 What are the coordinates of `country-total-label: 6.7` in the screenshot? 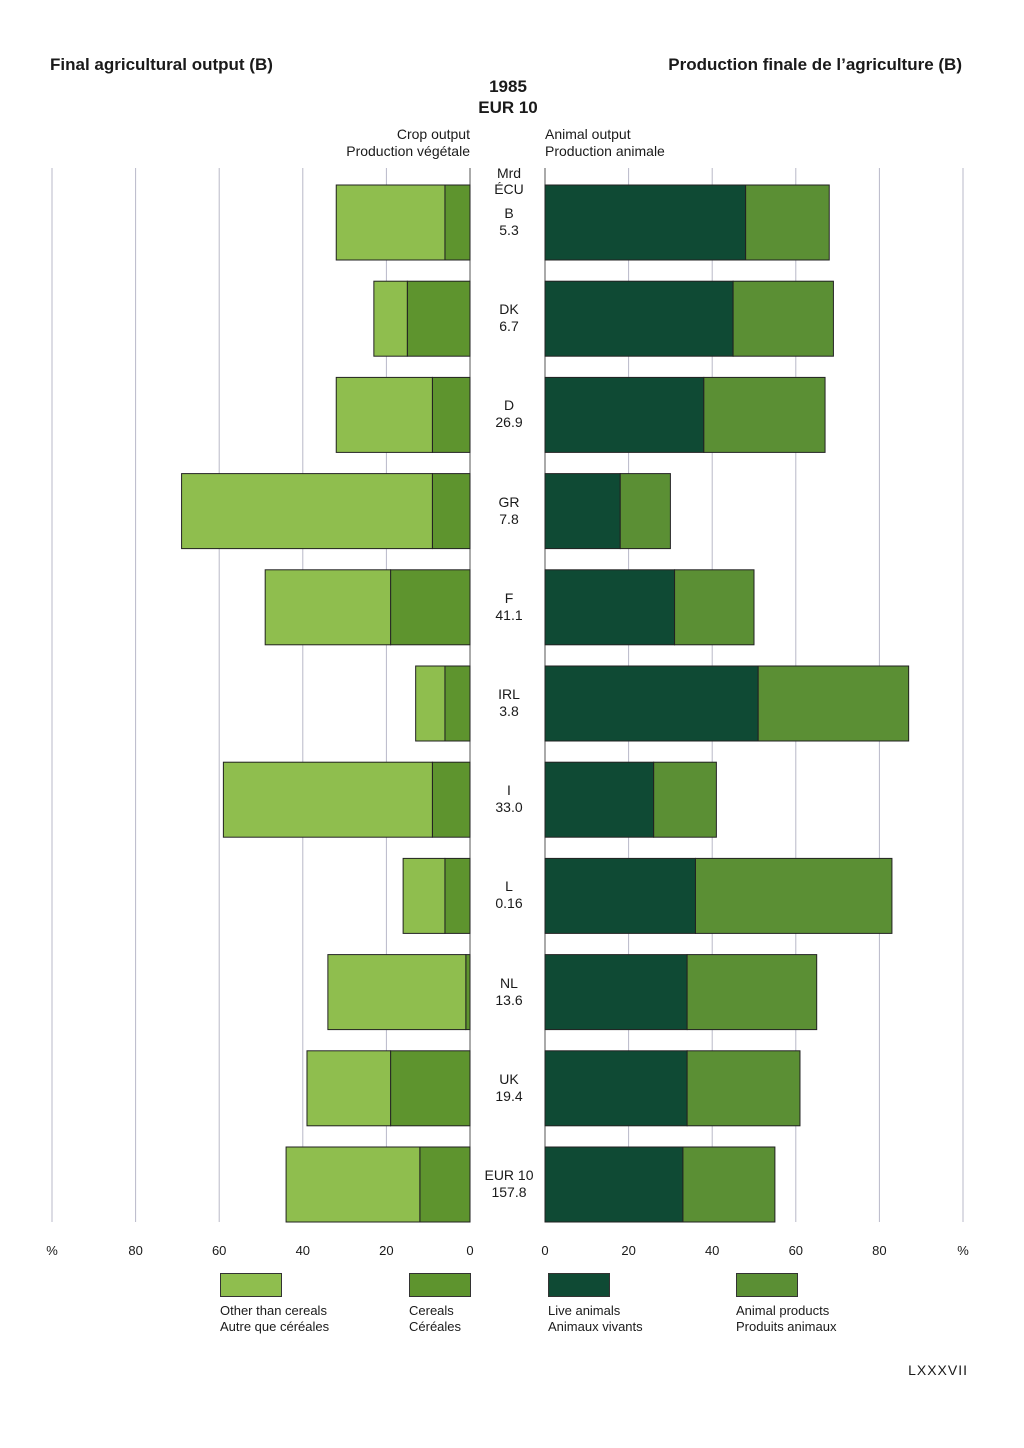 It's located at (509, 326).